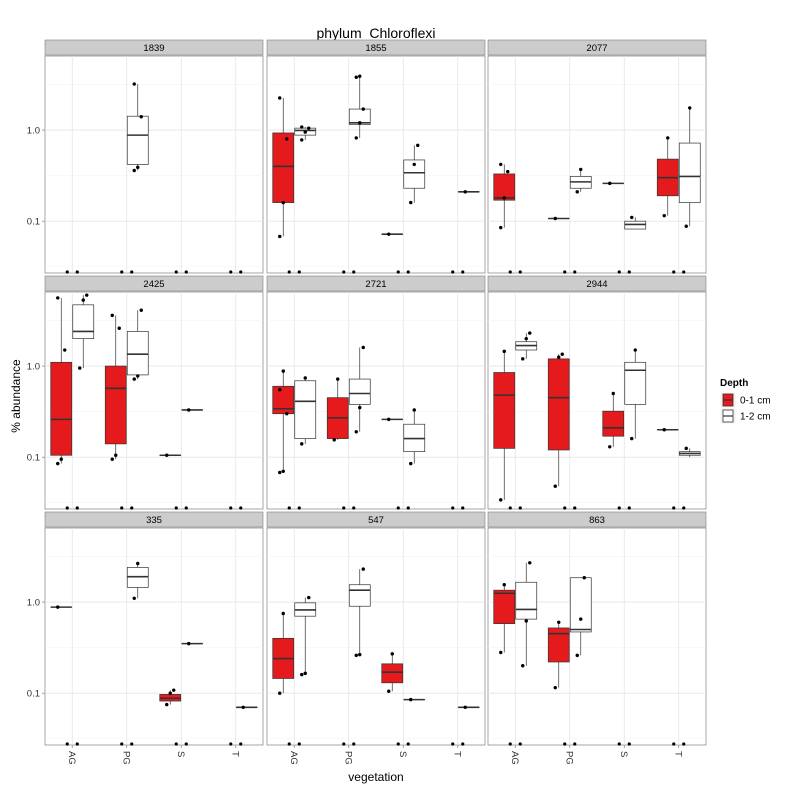 The image size is (800, 805). Describe the element at coordinates (596, 284) in the screenshot. I see `facet-strip-label: 2944` at that location.